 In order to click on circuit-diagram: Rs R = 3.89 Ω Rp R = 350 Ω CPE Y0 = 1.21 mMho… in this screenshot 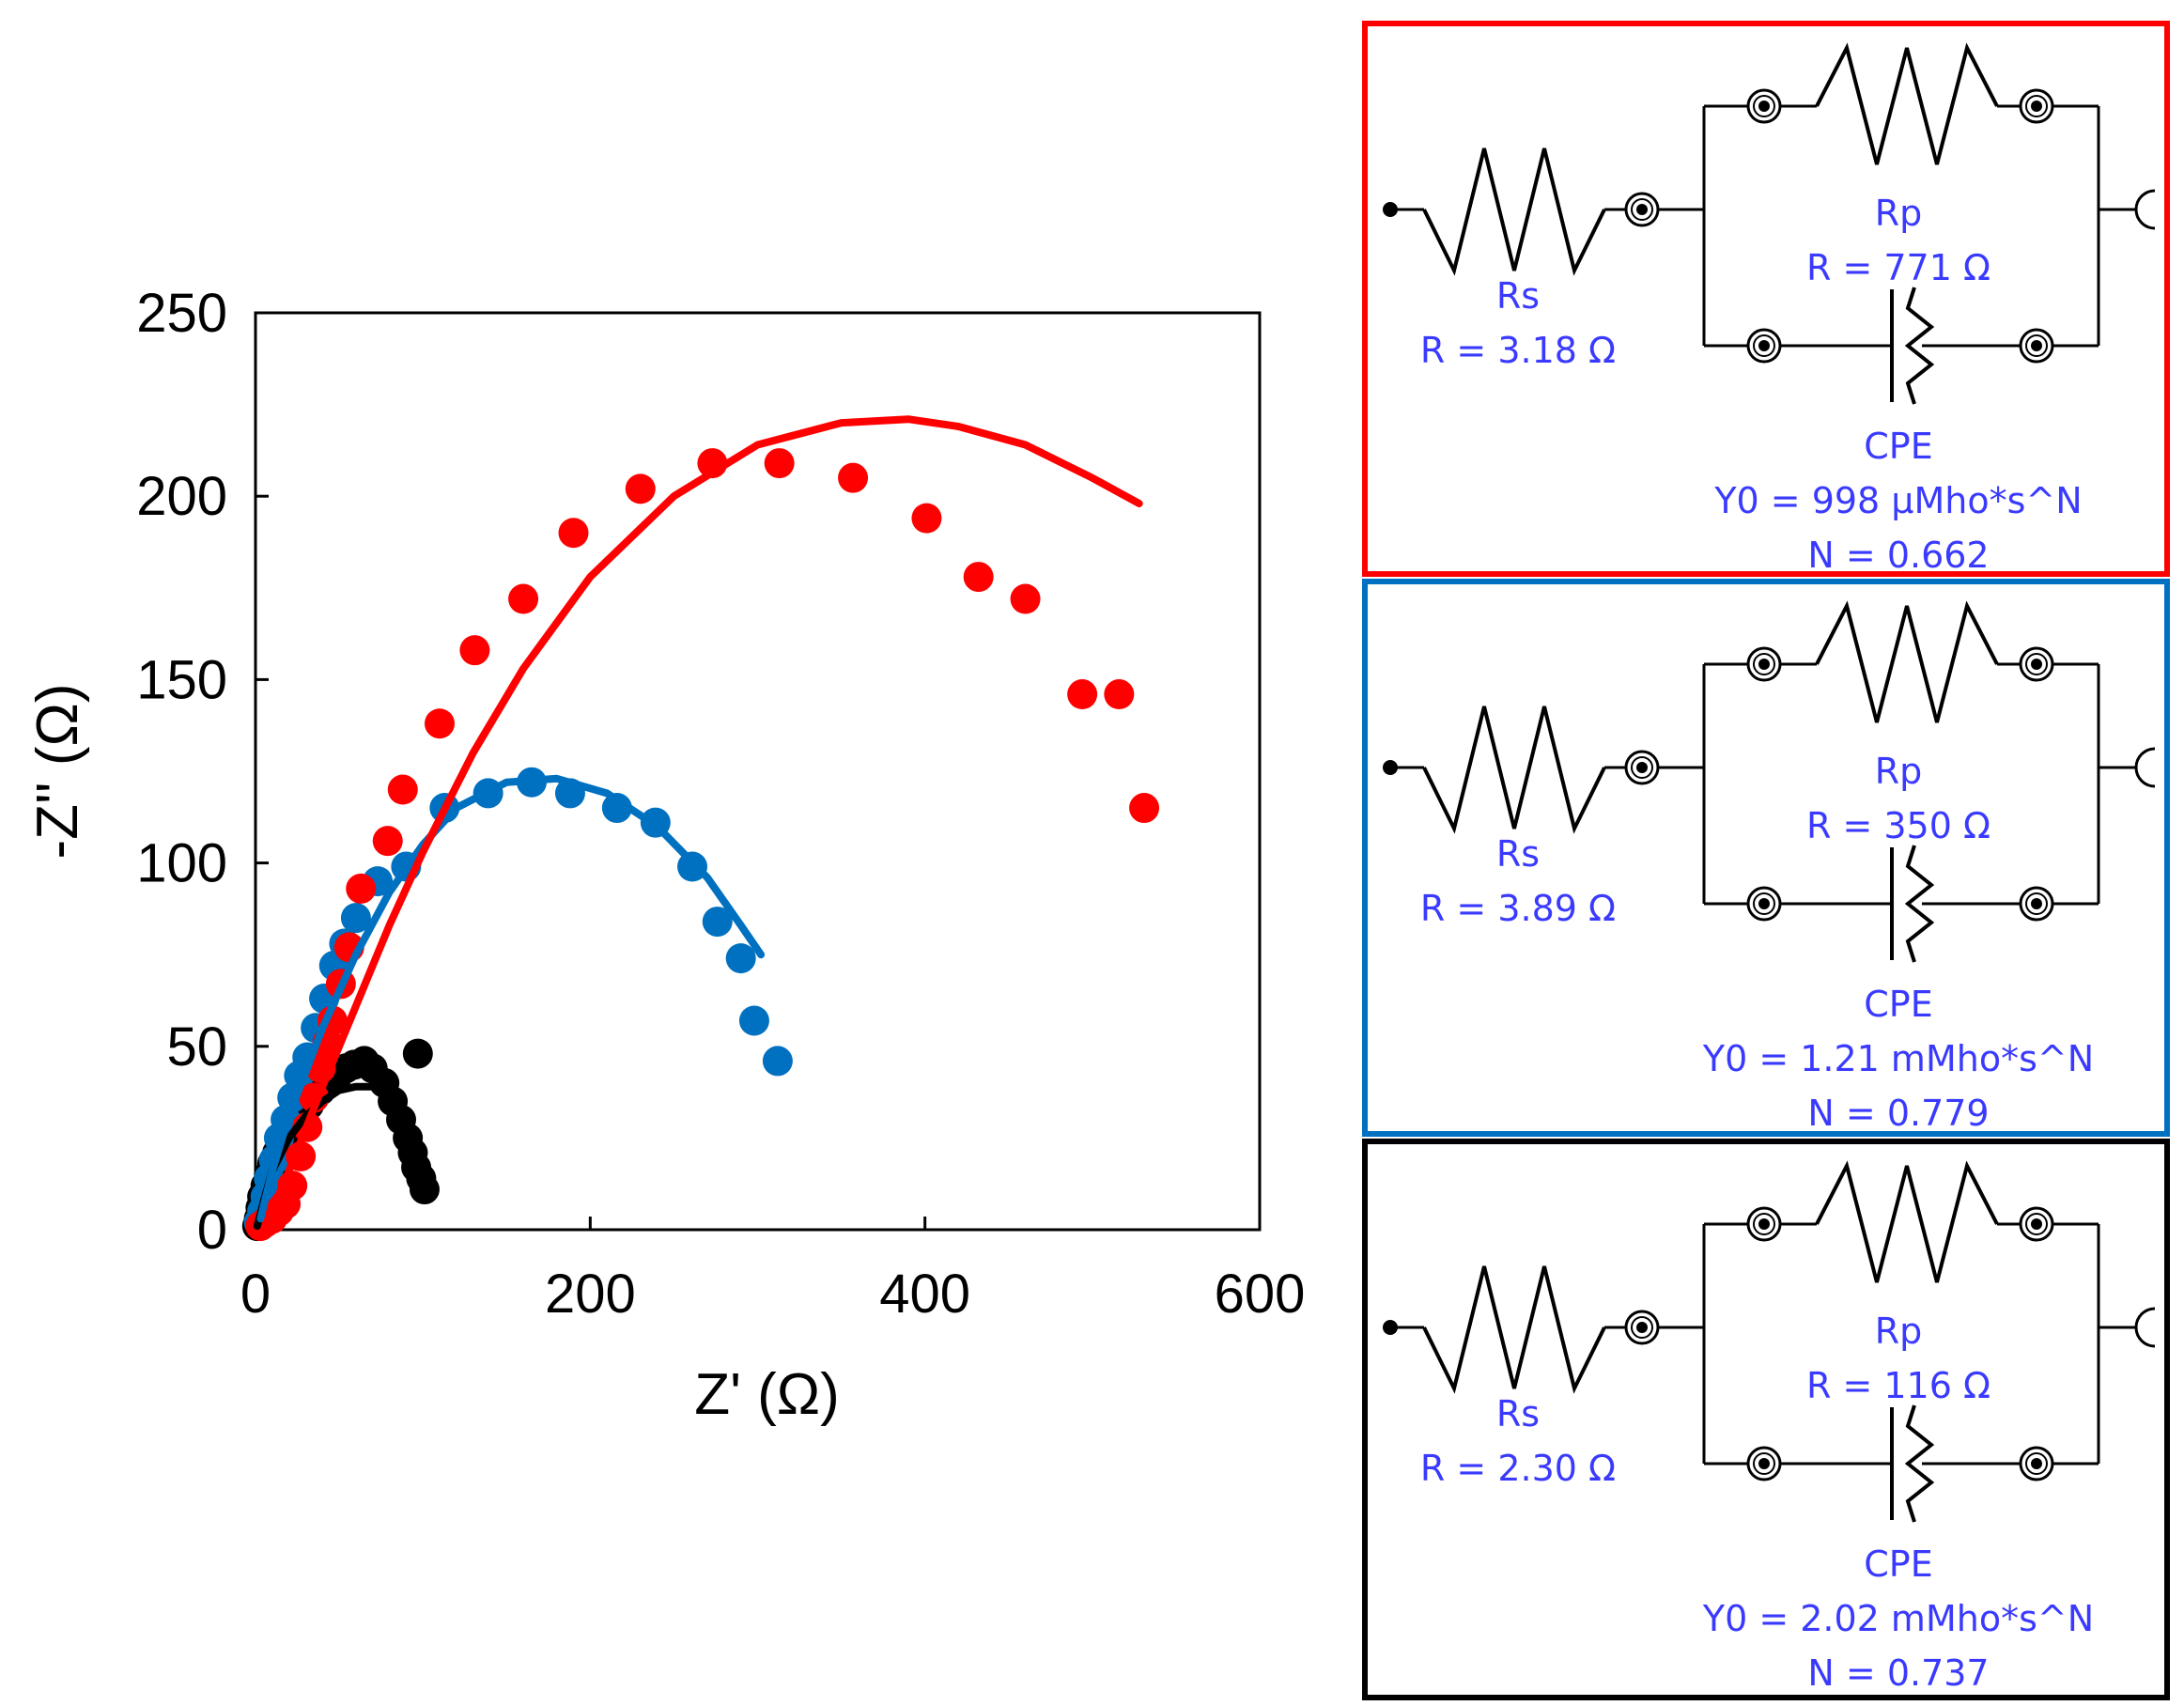, I will do `click(1769, 866)`.